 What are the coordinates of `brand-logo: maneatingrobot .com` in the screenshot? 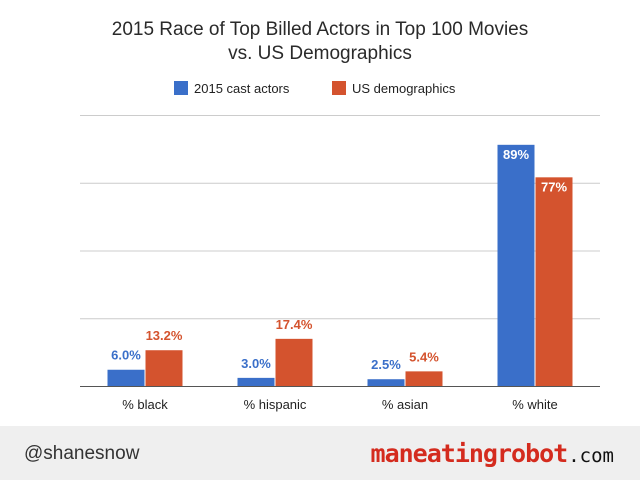 It's located at (492, 453).